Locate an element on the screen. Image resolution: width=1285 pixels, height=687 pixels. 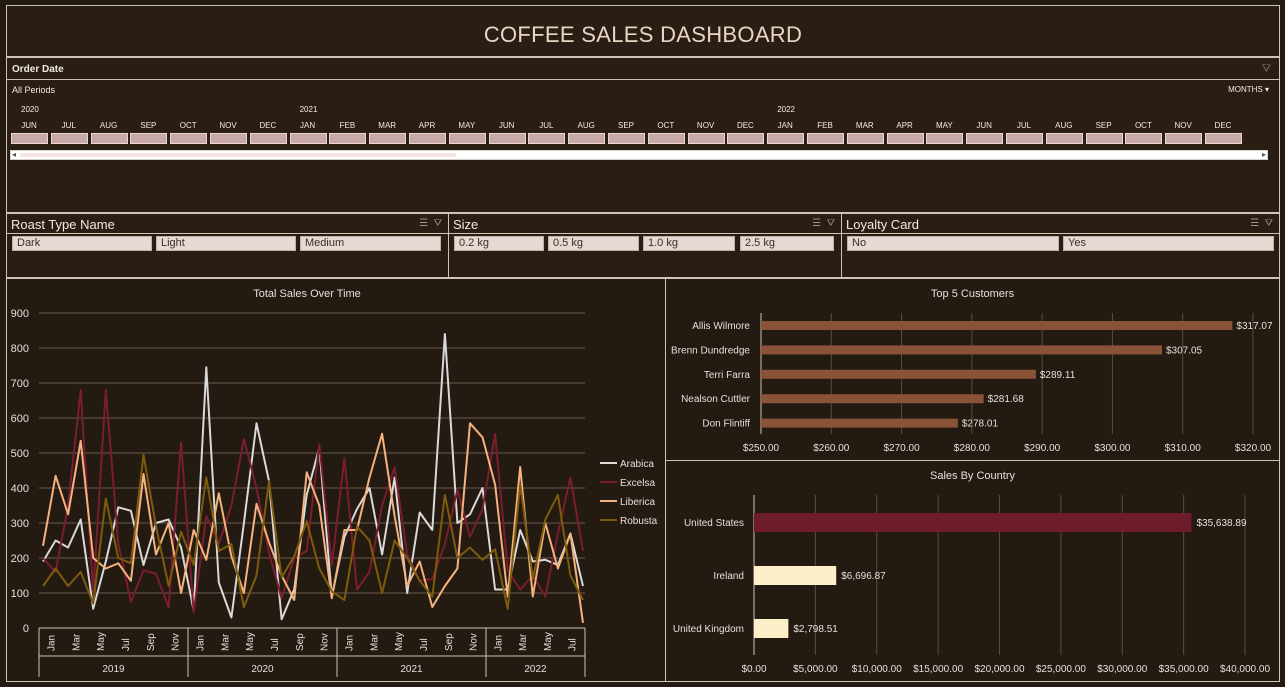
slicer-item-0-2kg: 0.2 kg is located at coordinates (499, 243).